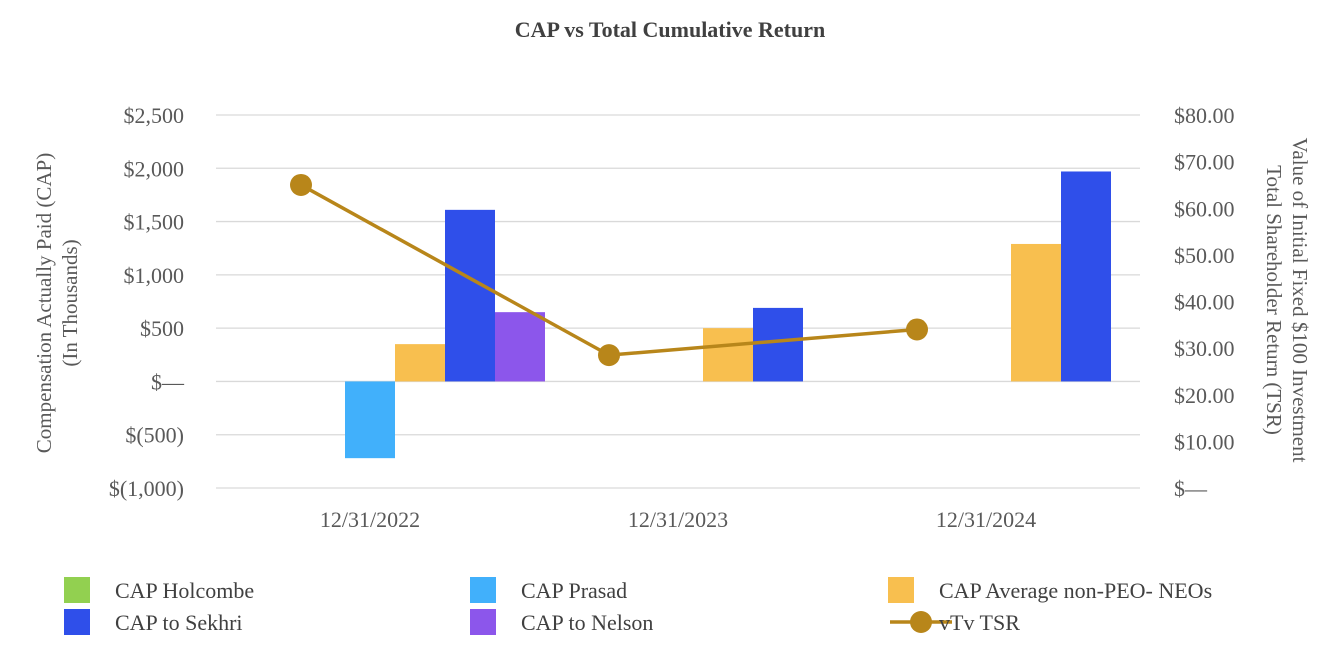  What do you see at coordinates (1300, 300) in the screenshot?
I see `right-axis-title-line1: Value of Initial Fixed $100 Investment` at bounding box center [1300, 300].